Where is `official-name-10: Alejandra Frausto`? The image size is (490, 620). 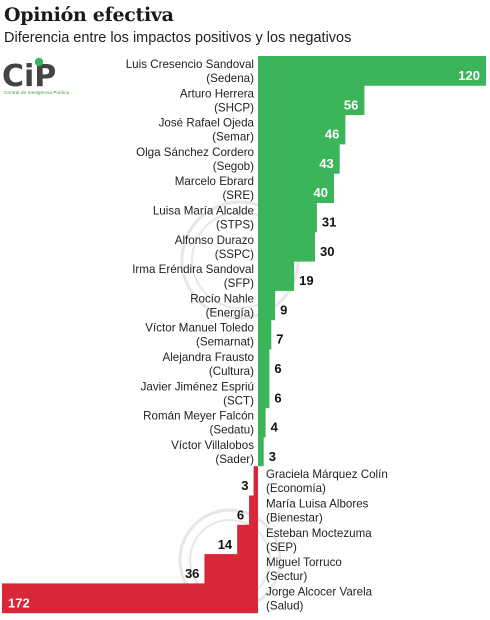
official-name-10: Alejandra Frausto is located at coordinates (208, 357).